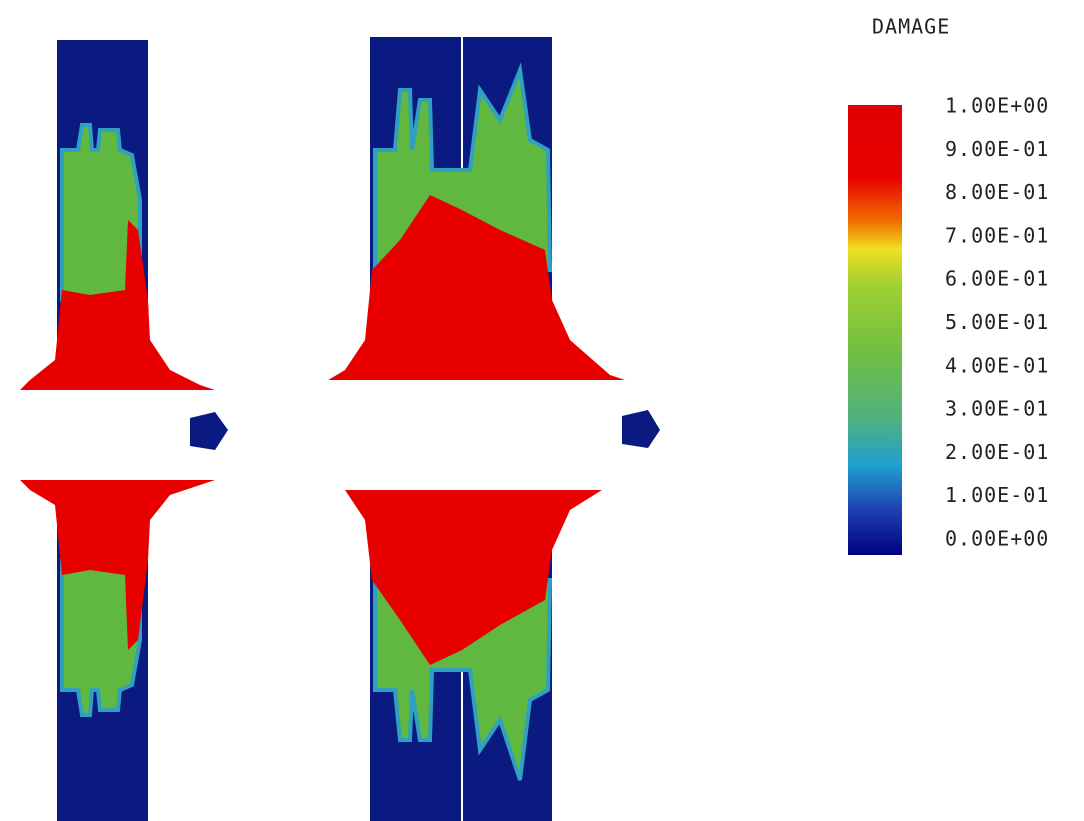  Describe the element at coordinates (997, 452) in the screenshot. I see `legend-label: 2.00E-01` at that location.